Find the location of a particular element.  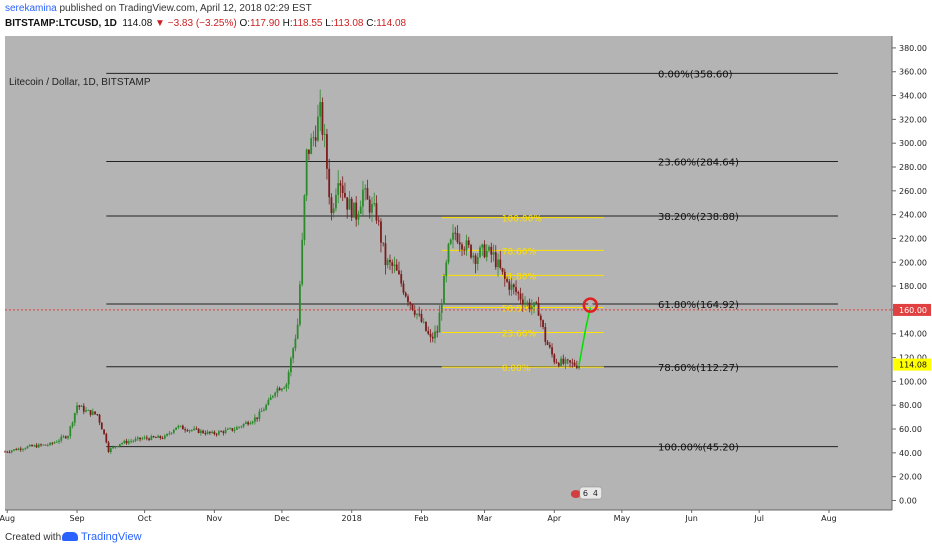

high-value: 118.55 is located at coordinates (307, 23).